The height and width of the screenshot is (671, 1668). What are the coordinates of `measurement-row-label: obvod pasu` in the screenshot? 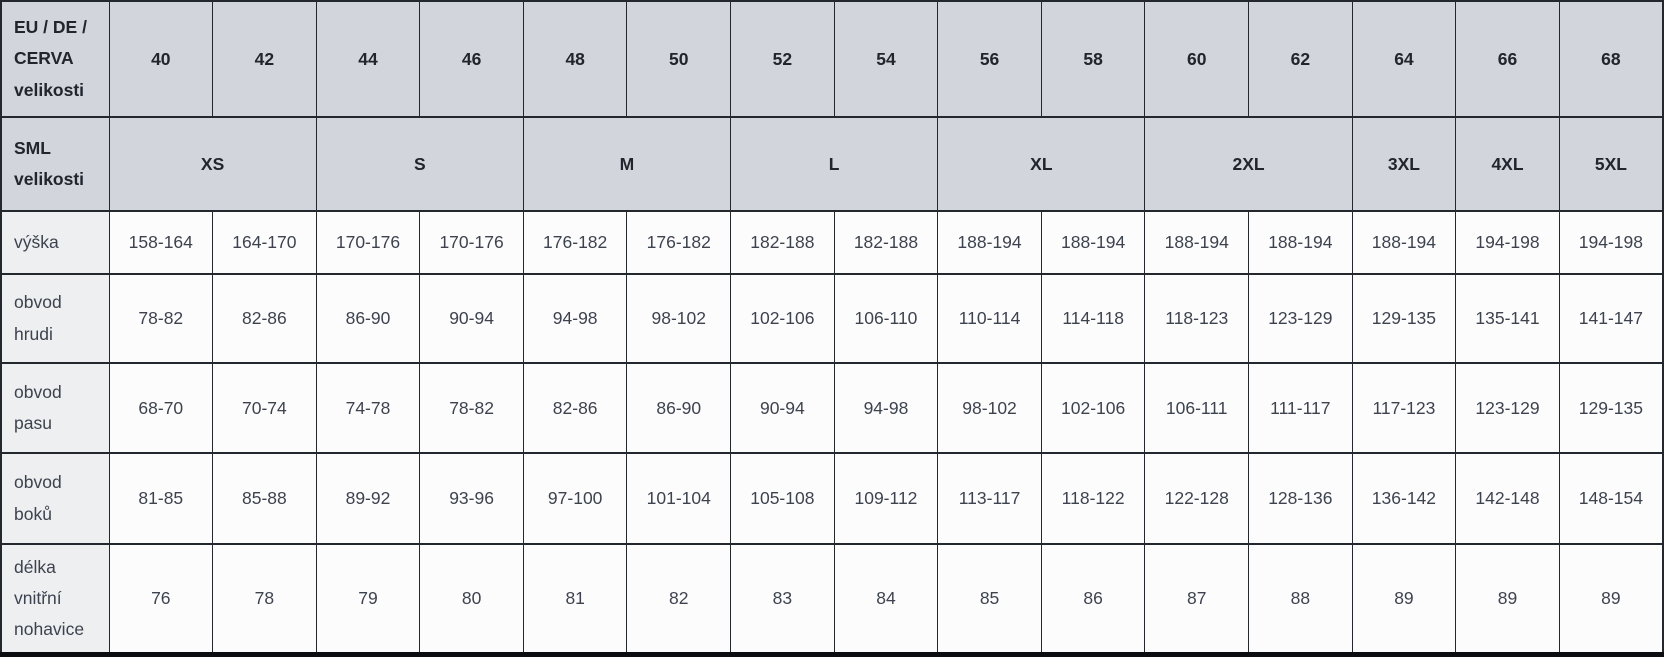 It's located at (55, 408).